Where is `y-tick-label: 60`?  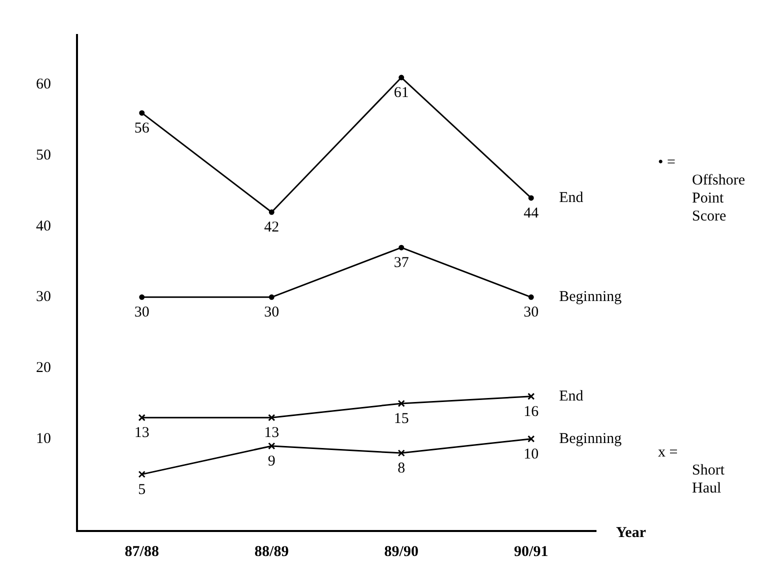
y-tick-label: 60 is located at coordinates (43, 84).